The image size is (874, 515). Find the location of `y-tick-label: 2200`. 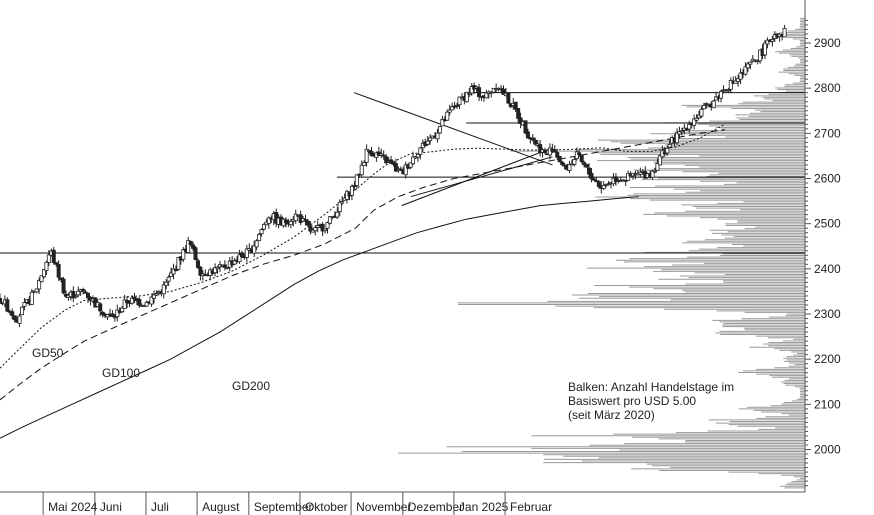

y-tick-label: 2200 is located at coordinates (827, 359).